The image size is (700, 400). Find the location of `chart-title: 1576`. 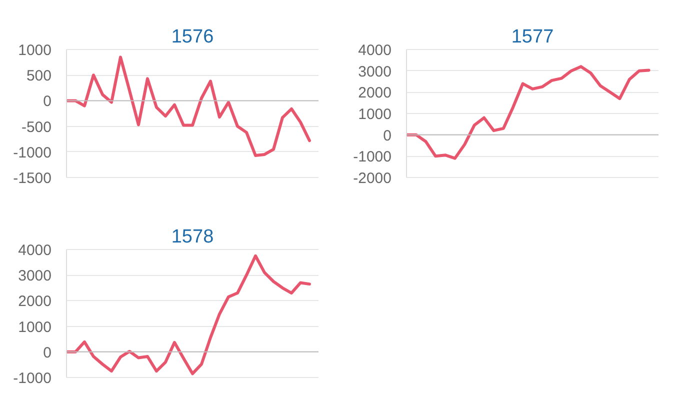

chart-title: 1576 is located at coordinates (192, 37).